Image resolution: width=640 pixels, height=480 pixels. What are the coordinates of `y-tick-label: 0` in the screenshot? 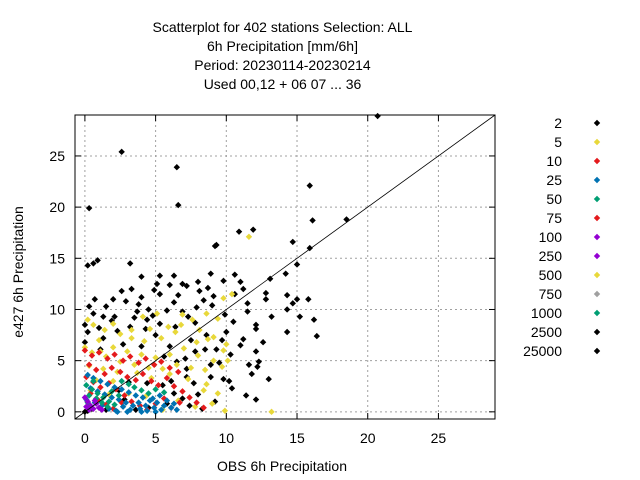 It's located at (61, 412).